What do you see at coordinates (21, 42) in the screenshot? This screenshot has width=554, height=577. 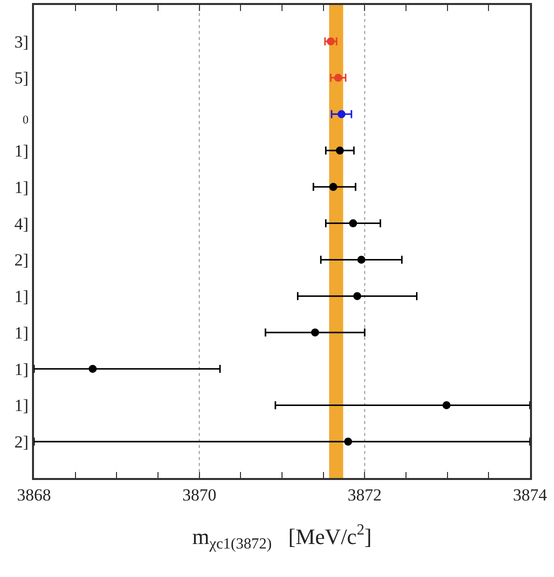 I see `y-tick-label: 3]` at bounding box center [21, 42].